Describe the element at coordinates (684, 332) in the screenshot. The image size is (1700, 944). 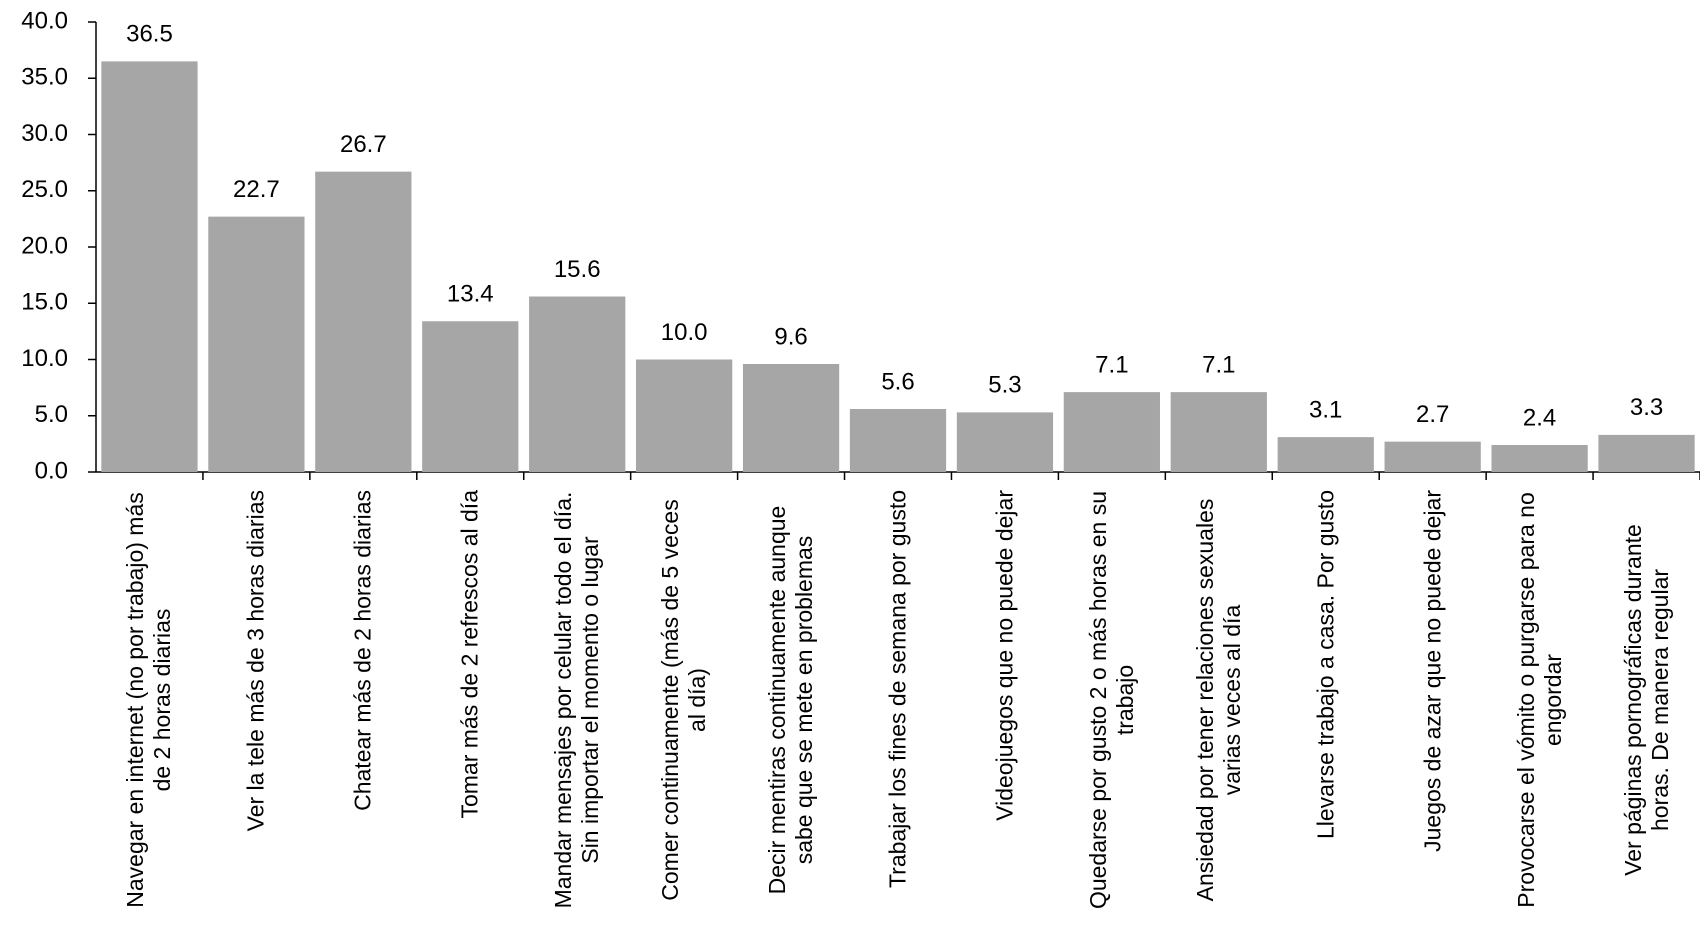
I see `value-label: 10.0` at that location.